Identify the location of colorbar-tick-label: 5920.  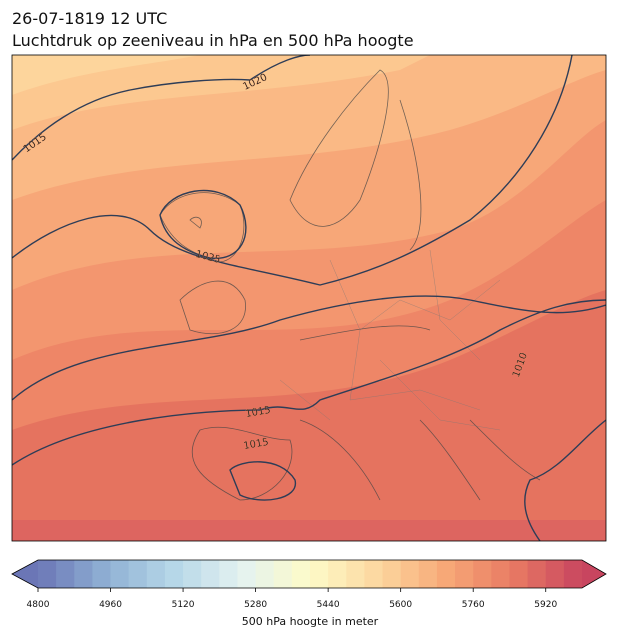
(545, 605).